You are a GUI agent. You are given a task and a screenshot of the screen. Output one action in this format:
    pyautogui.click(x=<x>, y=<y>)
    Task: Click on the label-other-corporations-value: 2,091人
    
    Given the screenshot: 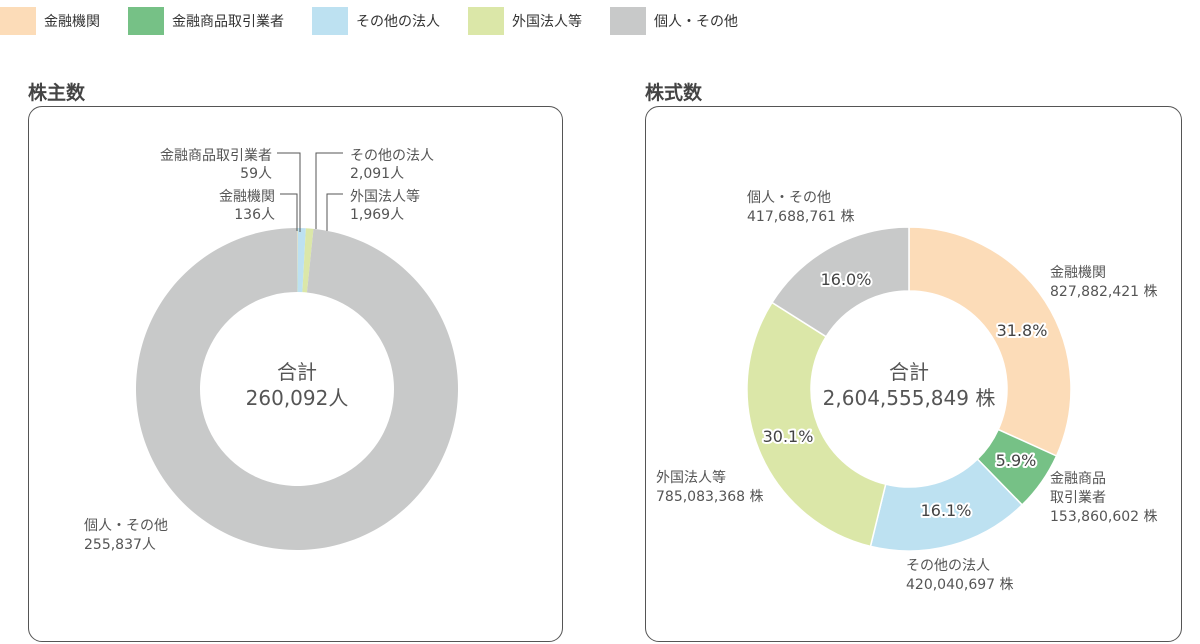 What is the action you would take?
    pyautogui.click(x=377, y=174)
    